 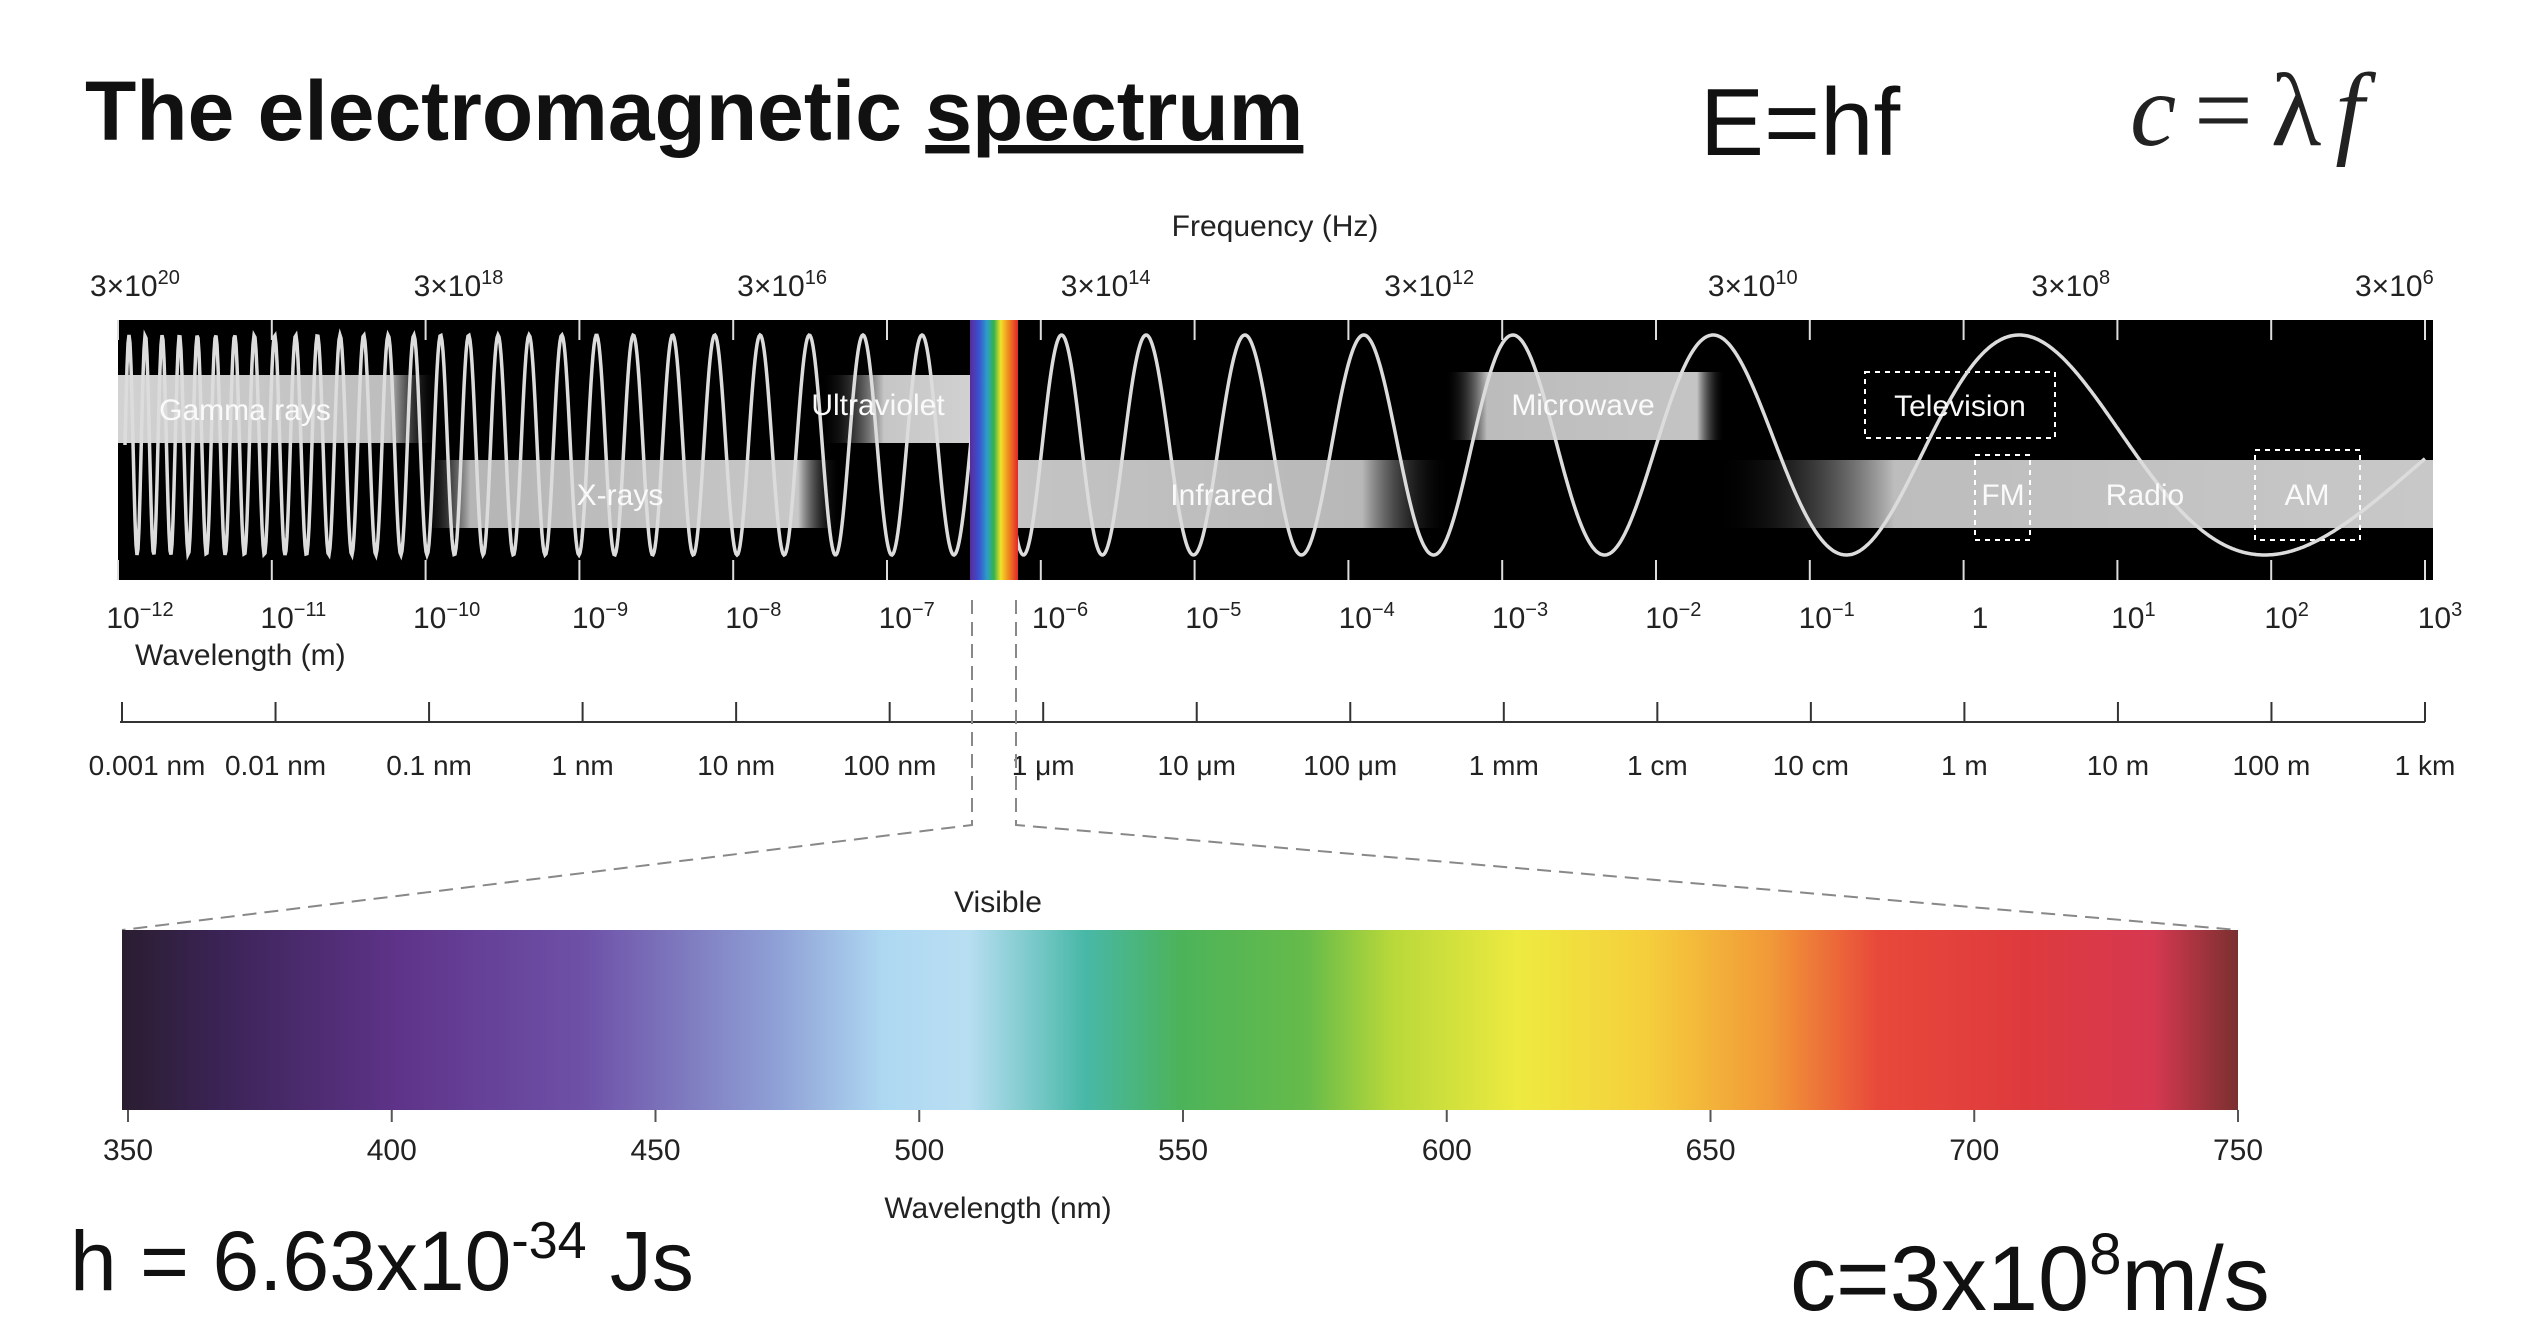 What do you see at coordinates (770, 610) in the screenshot?
I see `wavelength-tick-exp: −8` at bounding box center [770, 610].